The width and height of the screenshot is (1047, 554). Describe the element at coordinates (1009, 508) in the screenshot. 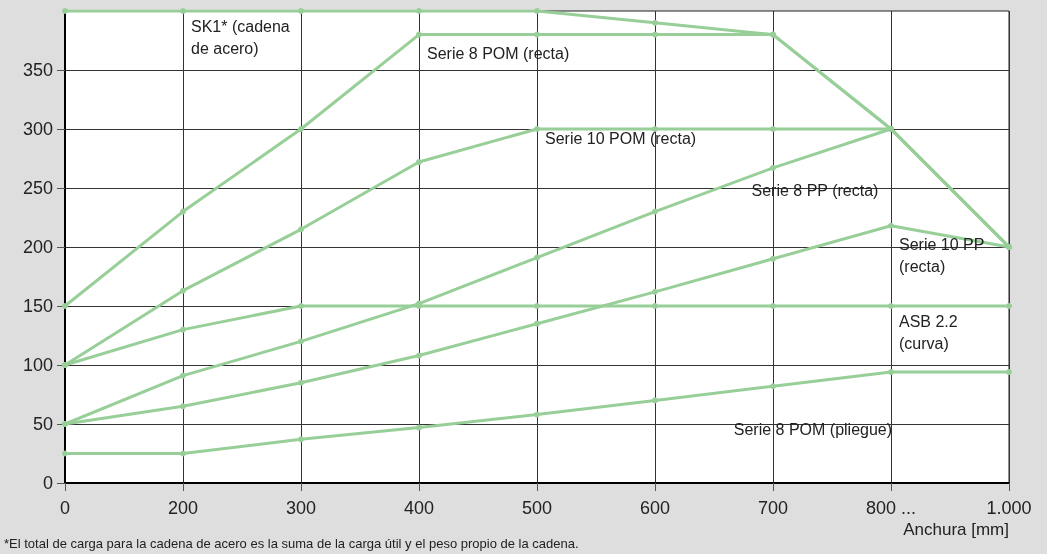

I see `x-tick-label: 1.000` at that location.